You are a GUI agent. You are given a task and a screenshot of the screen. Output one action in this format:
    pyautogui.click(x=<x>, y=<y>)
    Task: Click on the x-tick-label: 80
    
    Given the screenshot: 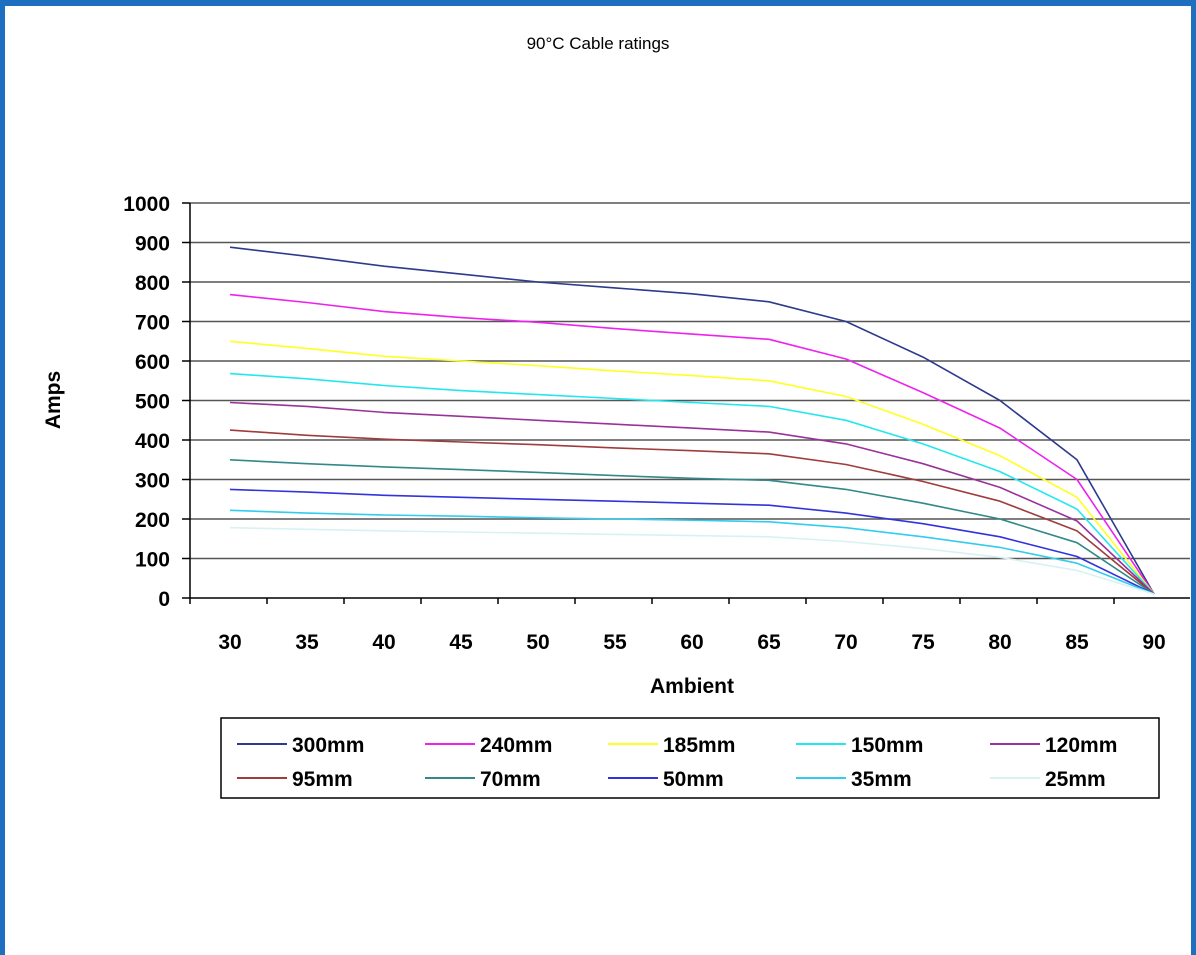 What is the action you would take?
    pyautogui.click(x=999, y=642)
    